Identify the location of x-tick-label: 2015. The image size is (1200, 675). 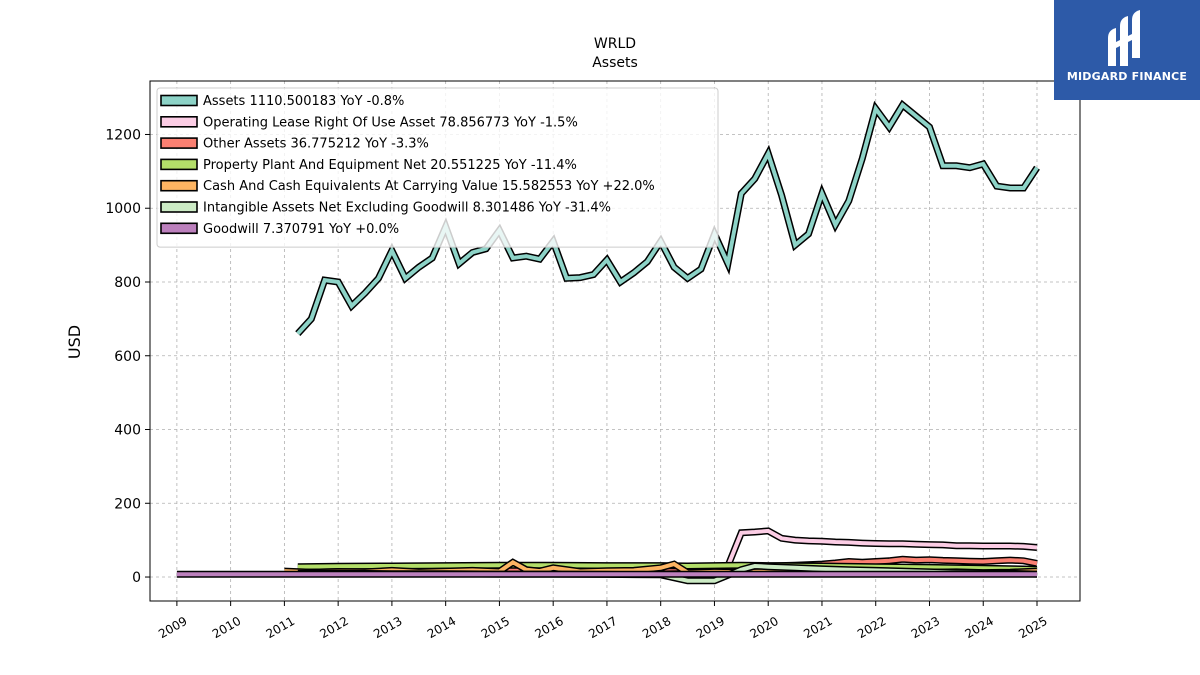
(495, 627).